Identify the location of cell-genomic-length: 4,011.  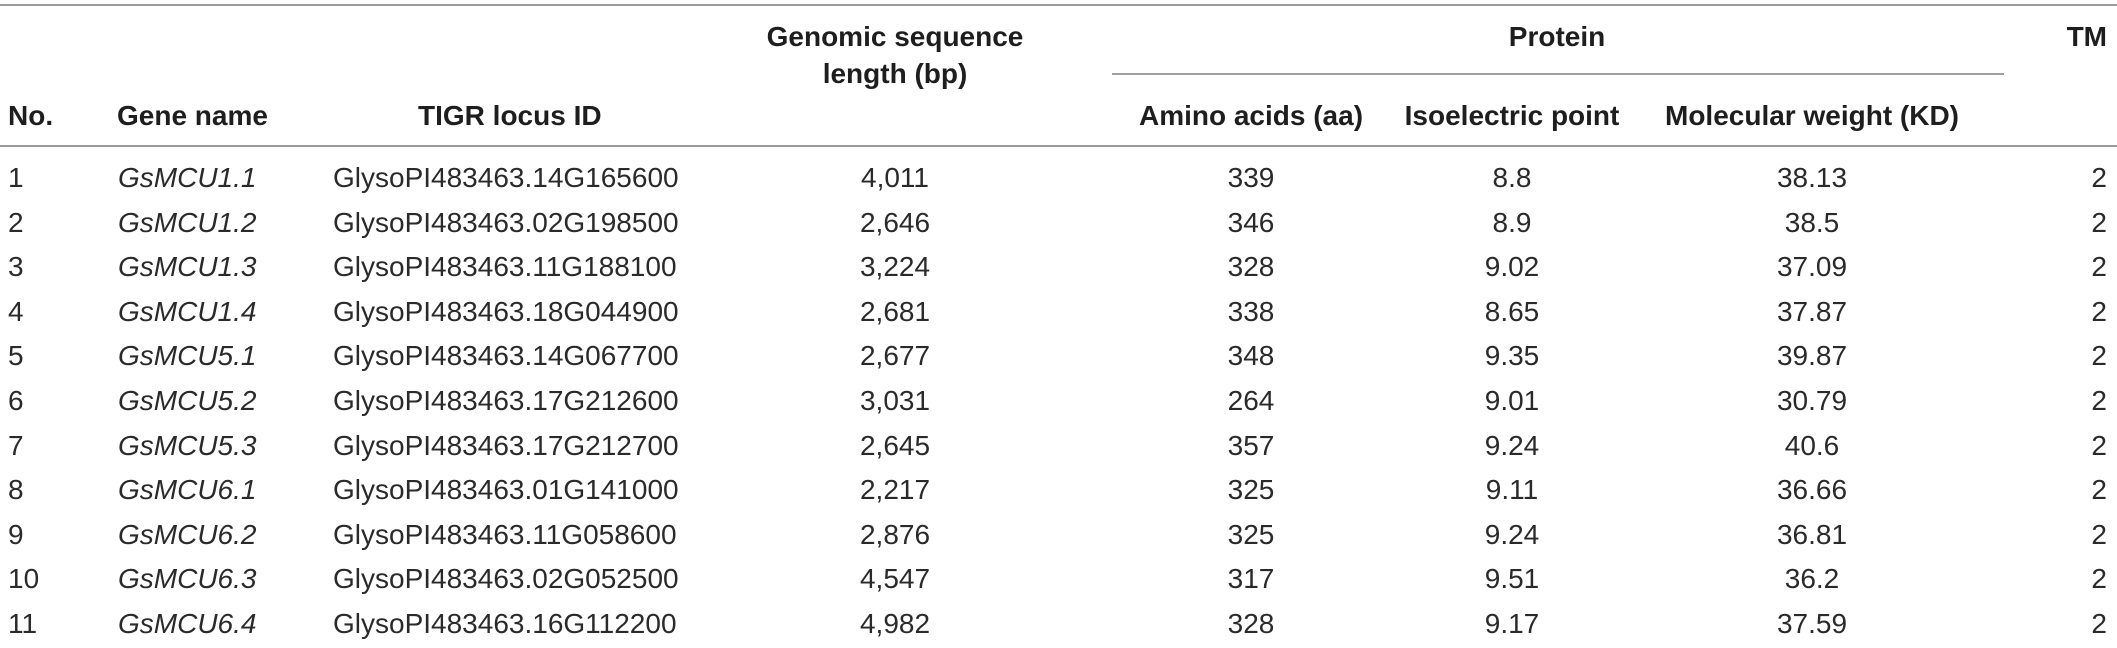
(895, 177).